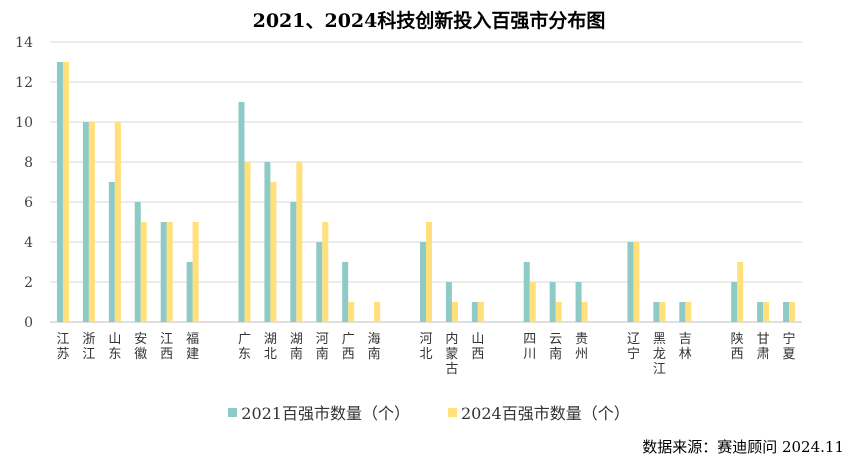 Image resolution: width=858 pixels, height=466 pixels. What do you see at coordinates (685, 347) in the screenshot?
I see `category-label: 吉林` at bounding box center [685, 347].